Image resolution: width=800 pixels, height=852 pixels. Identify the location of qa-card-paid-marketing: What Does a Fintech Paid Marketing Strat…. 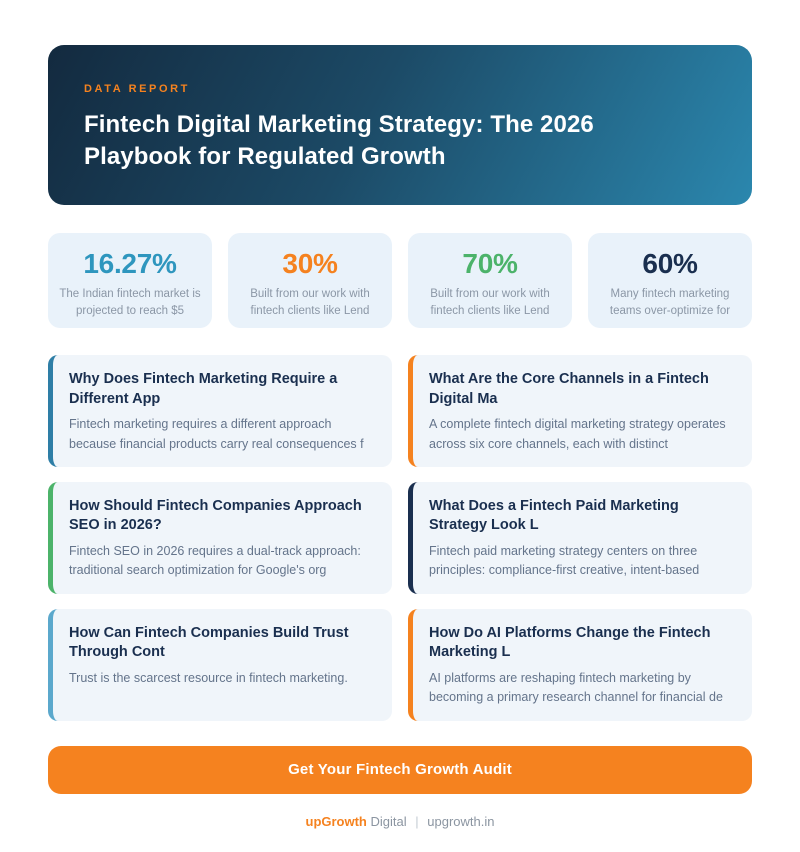
(580, 537).